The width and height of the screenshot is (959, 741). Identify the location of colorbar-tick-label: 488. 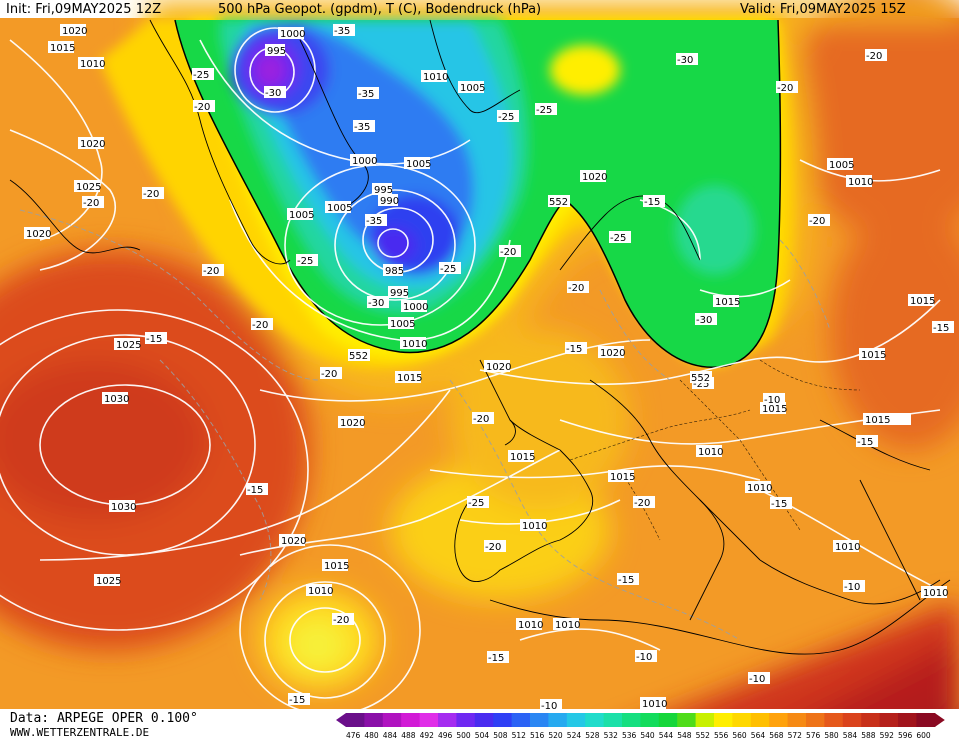
(408, 735).